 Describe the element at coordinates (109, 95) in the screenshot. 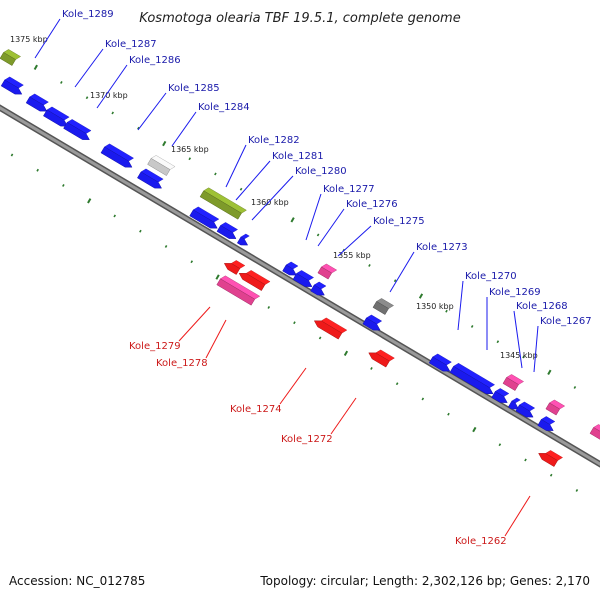

I see `scale-label: 1370 kbp` at that location.